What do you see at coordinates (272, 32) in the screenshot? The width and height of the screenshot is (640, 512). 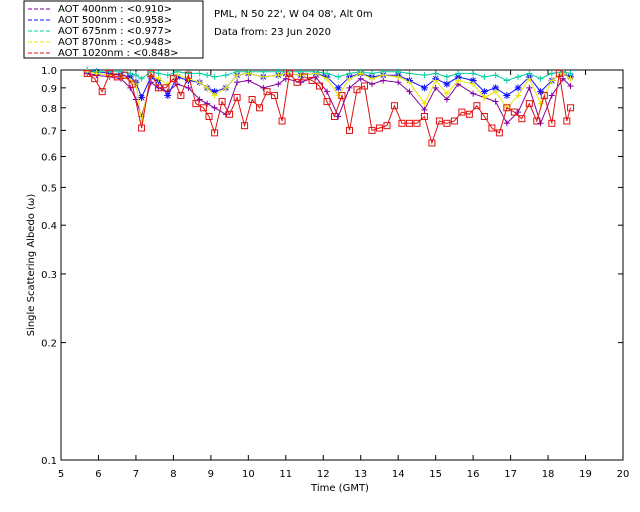 I see `header-date: Data from: 23 Jun 2020` at bounding box center [272, 32].